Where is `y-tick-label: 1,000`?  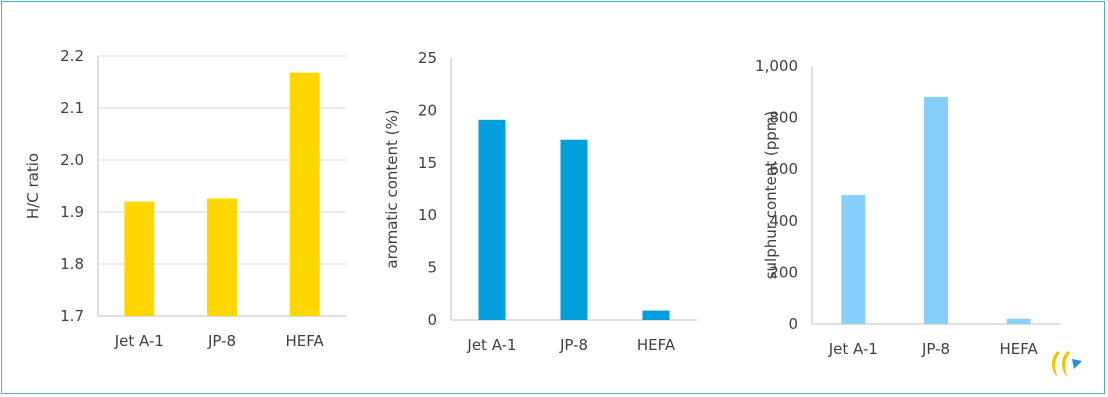
y-tick-label: 1,000 is located at coordinates (776, 66).